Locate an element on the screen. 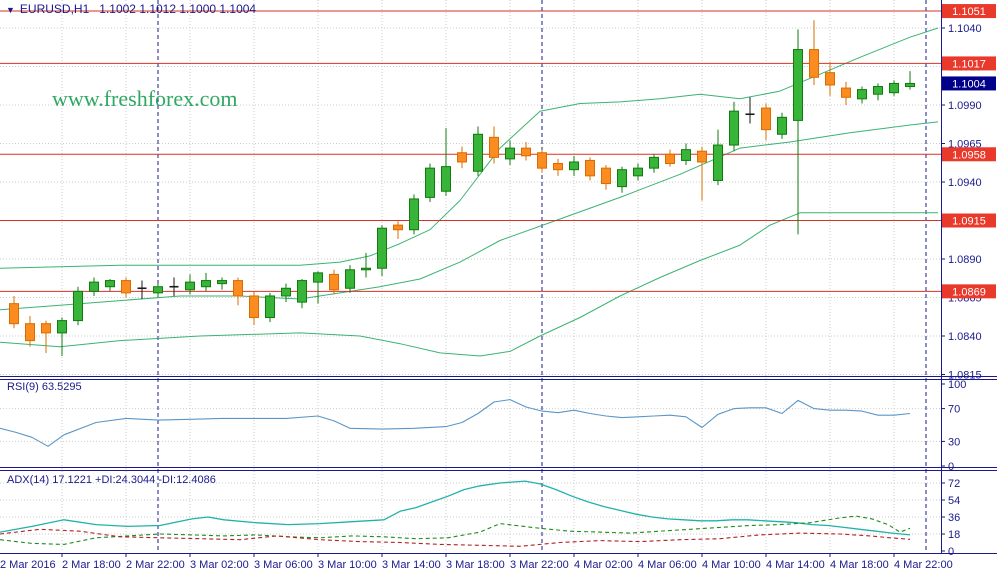  time-axis-label: 4 Mar 22:00 is located at coordinates (923, 565).